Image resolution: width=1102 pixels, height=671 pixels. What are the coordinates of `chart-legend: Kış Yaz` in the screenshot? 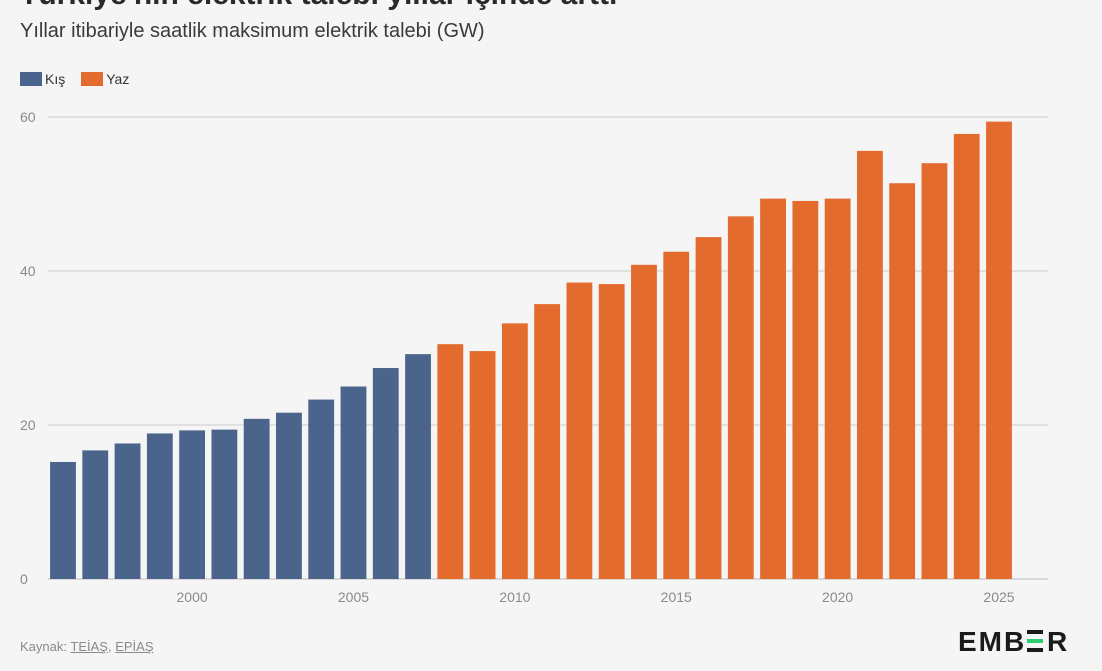 It's located at (82, 79).